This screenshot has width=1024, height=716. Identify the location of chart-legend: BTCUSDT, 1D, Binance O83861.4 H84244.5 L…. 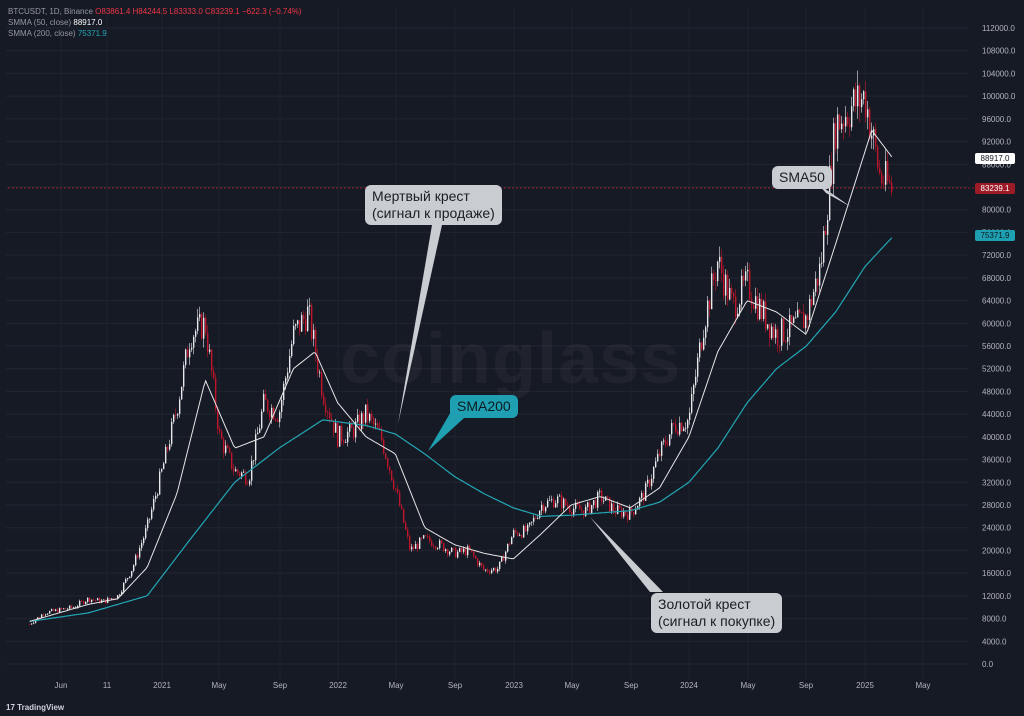
(155, 22).